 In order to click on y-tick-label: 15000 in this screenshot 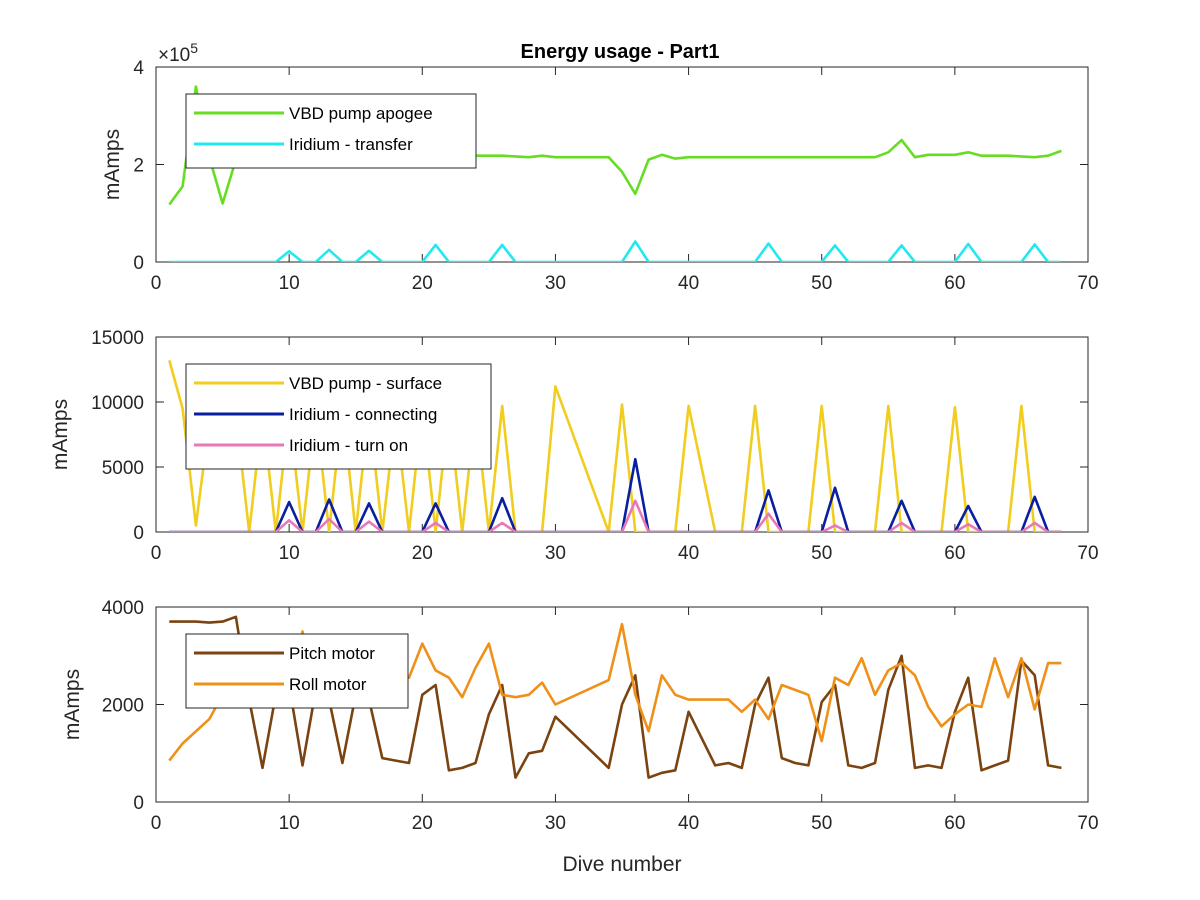, I will do `click(117, 338)`.